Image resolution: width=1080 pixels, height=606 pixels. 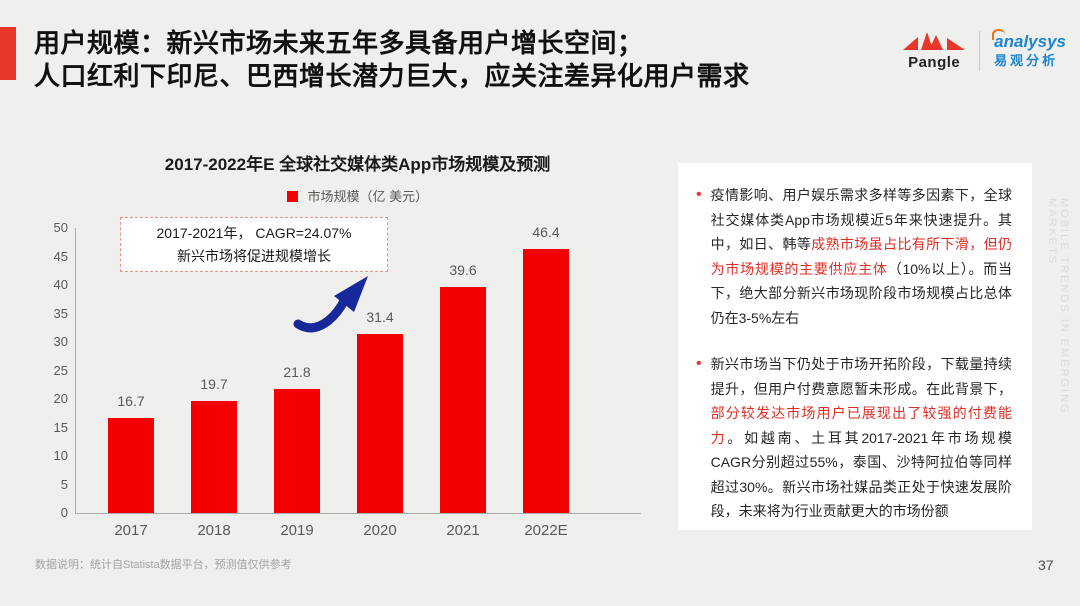 What do you see at coordinates (131, 530) in the screenshot?
I see `x-axis-label: 2017` at bounding box center [131, 530].